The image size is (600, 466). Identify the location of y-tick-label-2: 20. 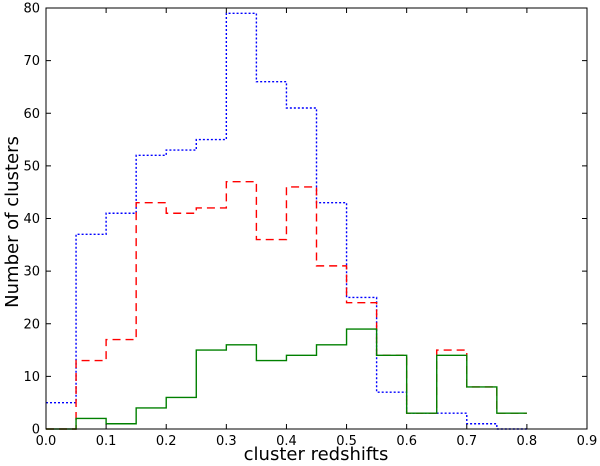
(31, 324).